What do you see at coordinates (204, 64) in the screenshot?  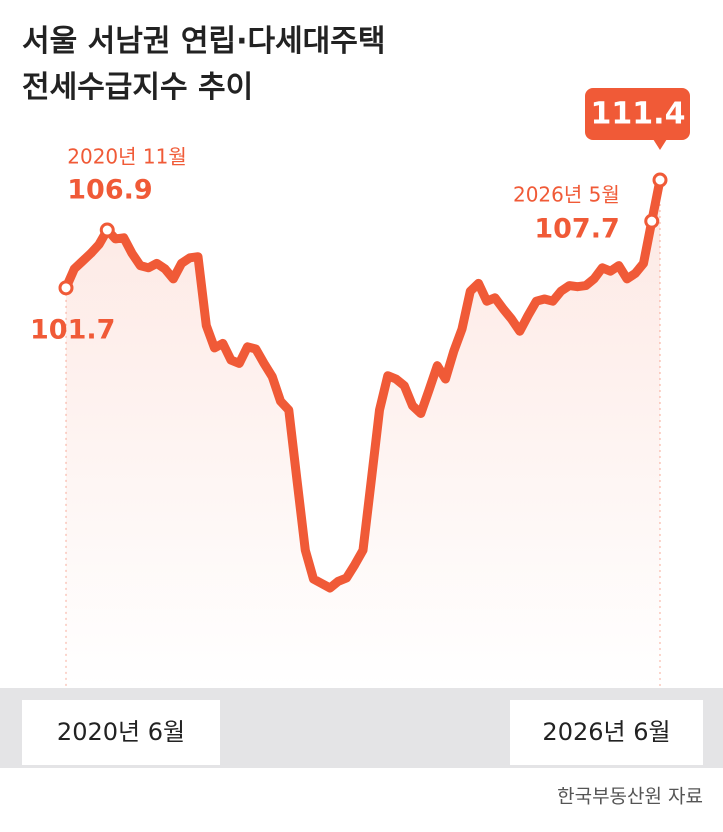 I see `chart-title: 서울 서남권 연립·다세대주택 전세수급지수 추이` at bounding box center [204, 64].